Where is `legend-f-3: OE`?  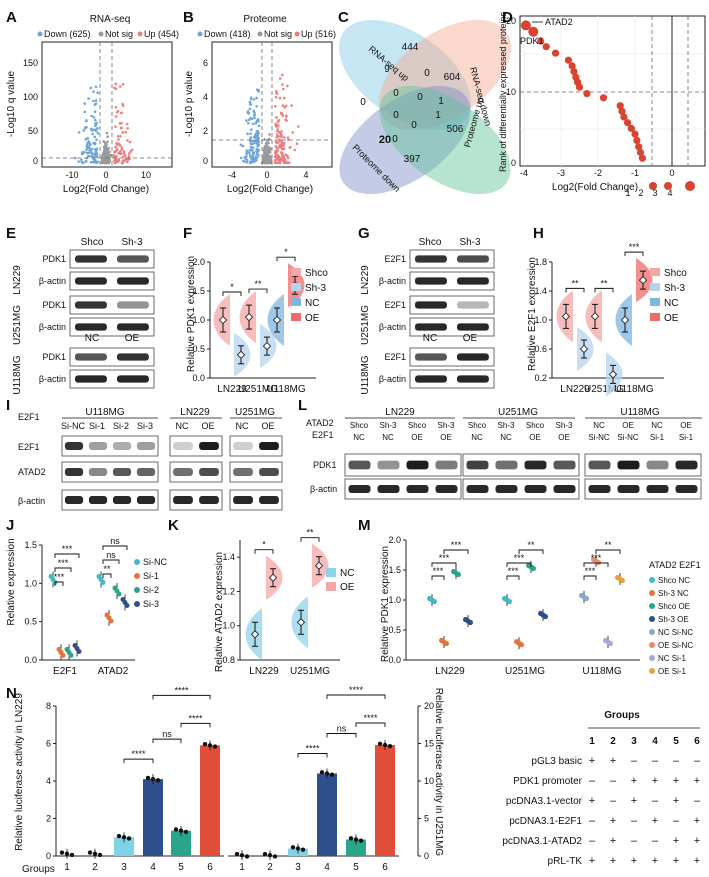
legend-f-3: OE is located at coordinates (312, 318).